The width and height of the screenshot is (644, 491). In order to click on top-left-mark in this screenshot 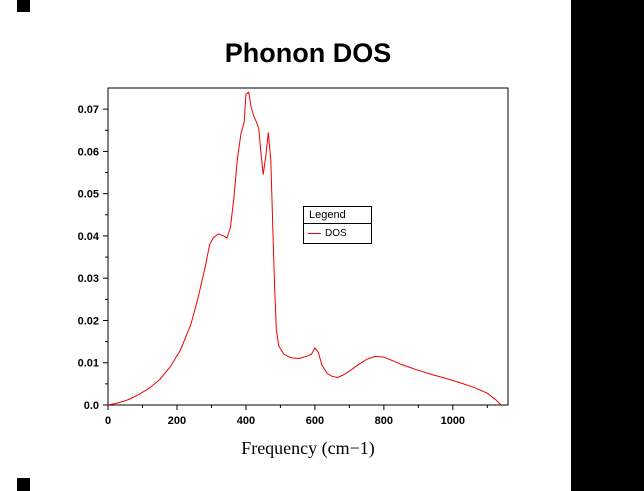, I will do `click(23, 6)`.